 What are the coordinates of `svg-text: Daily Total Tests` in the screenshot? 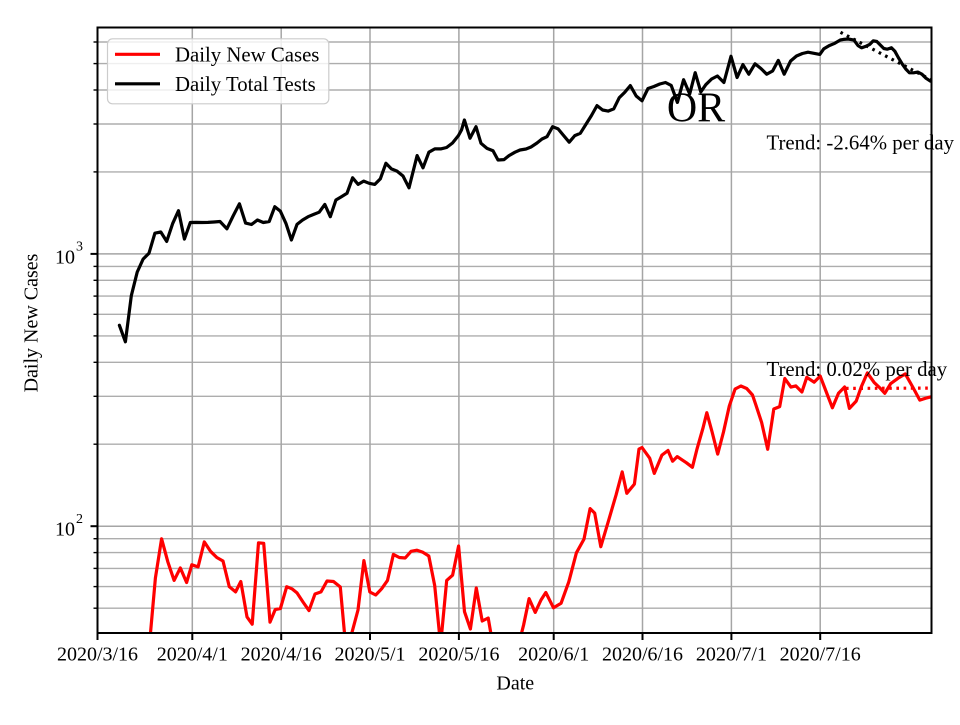 It's located at (245, 84).